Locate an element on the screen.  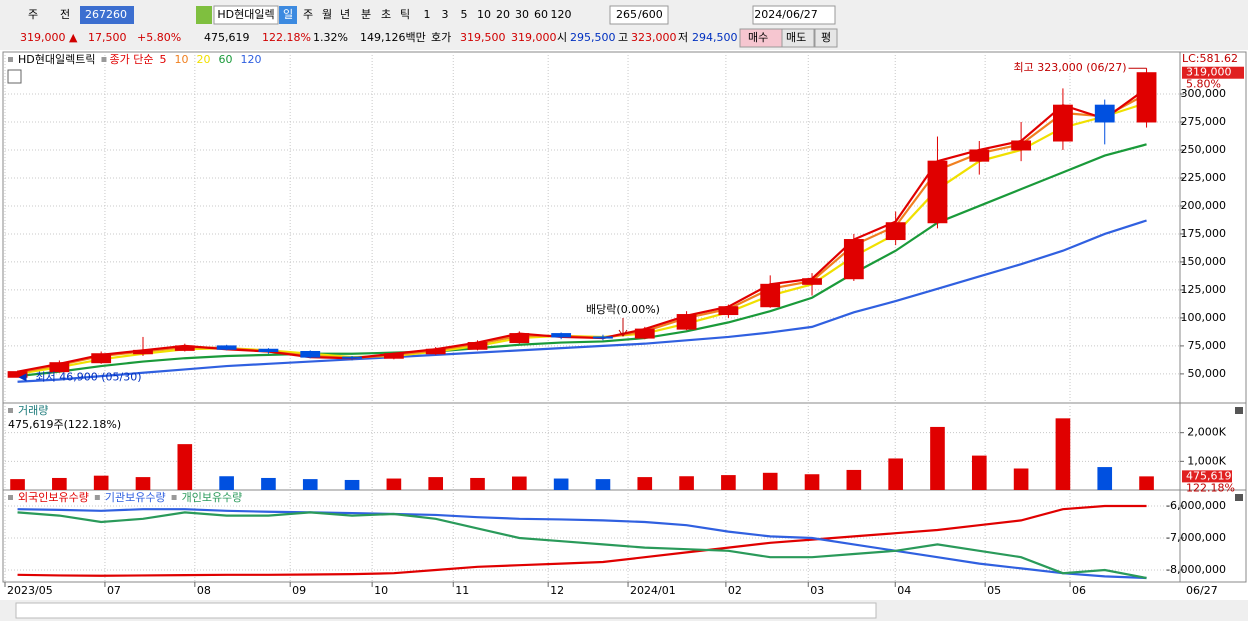
date-box is located at coordinates (794, 15).